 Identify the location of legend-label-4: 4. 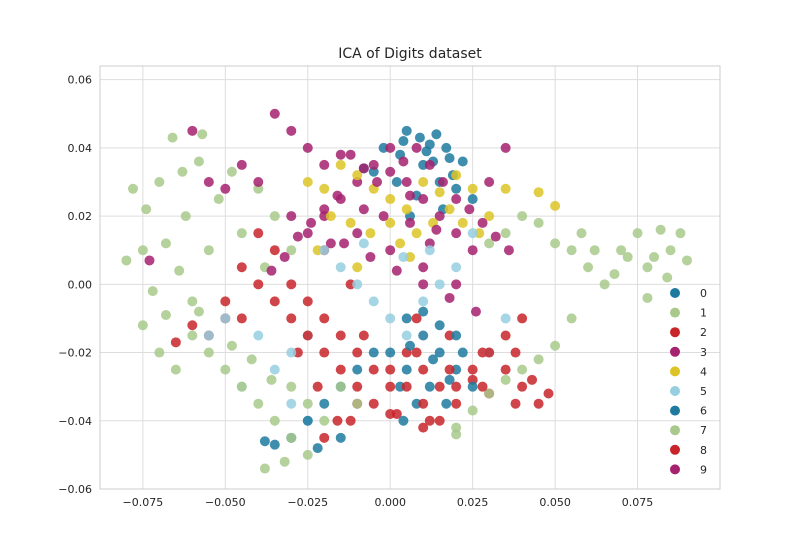
(703, 371).